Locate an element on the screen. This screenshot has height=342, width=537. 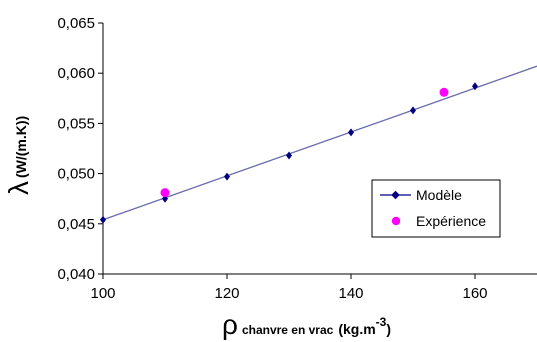
y-axis-title: λ (W/(m.K)) is located at coordinates (18, 155).